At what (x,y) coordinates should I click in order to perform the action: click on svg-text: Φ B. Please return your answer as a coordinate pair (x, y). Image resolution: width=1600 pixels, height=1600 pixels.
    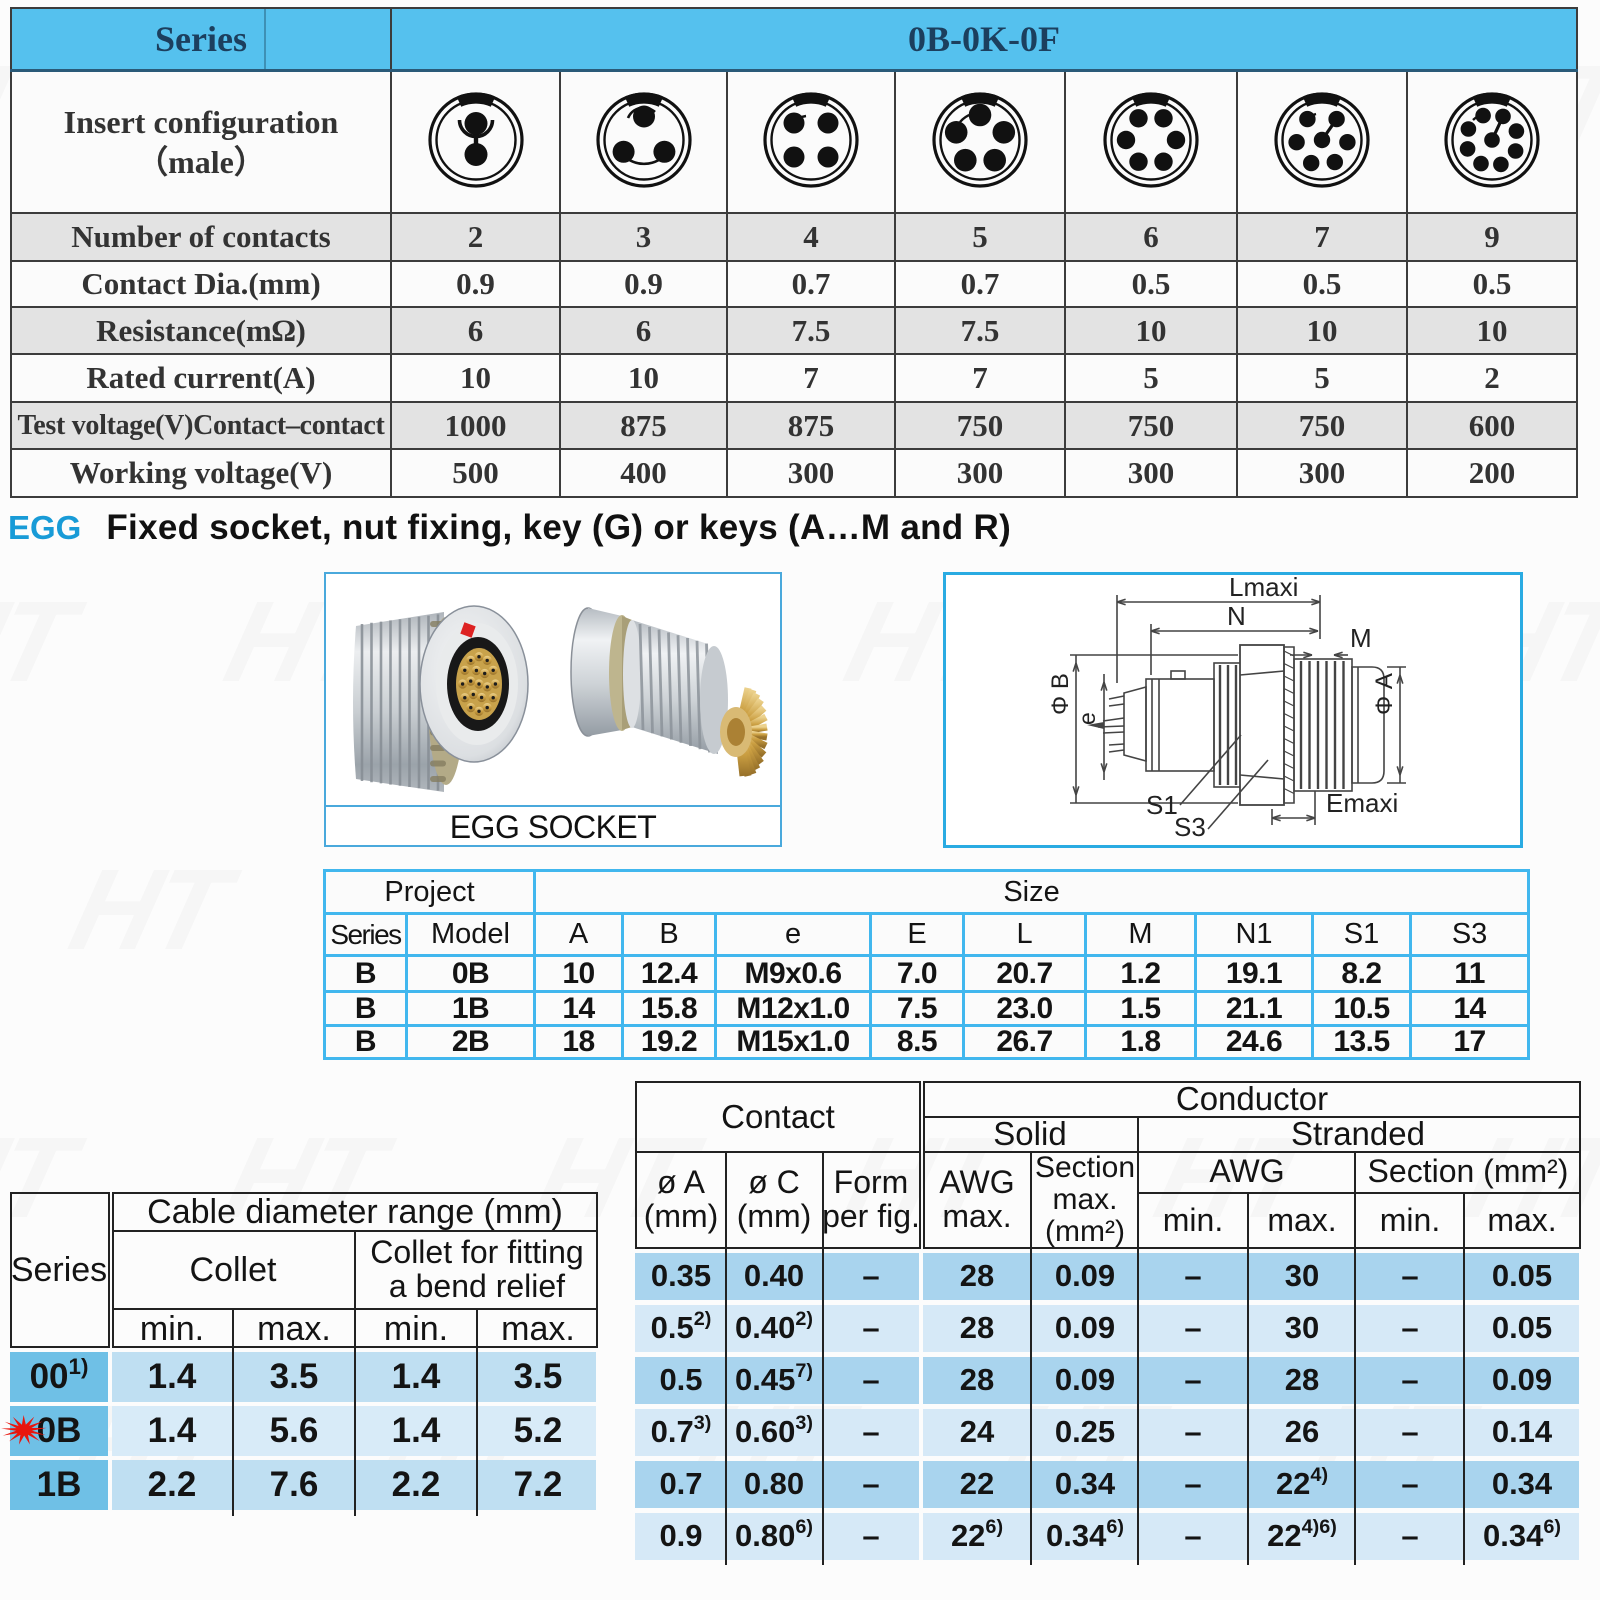
    Looking at the image, I should click on (1060, 694).